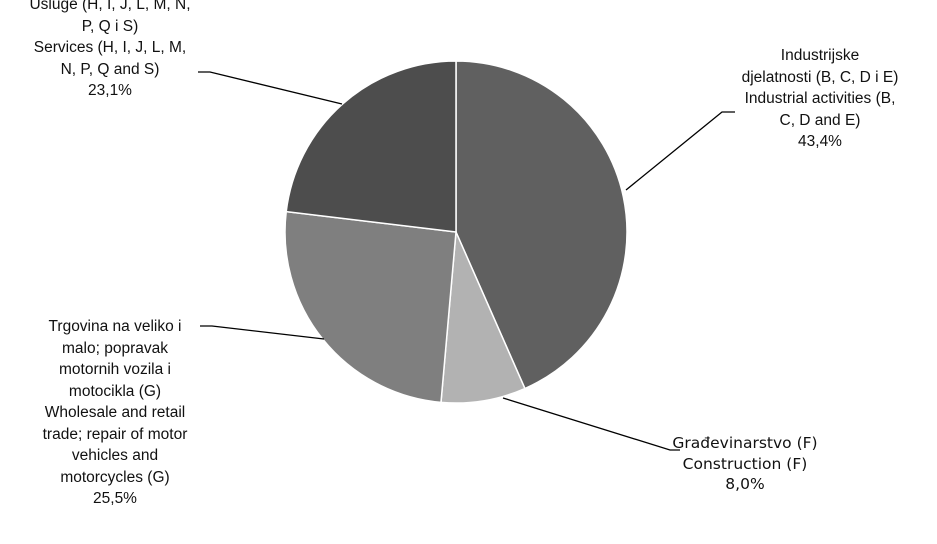 This screenshot has height=544, width=937. What do you see at coordinates (541, 225) in the screenshot?
I see `slice-industrial` at bounding box center [541, 225].